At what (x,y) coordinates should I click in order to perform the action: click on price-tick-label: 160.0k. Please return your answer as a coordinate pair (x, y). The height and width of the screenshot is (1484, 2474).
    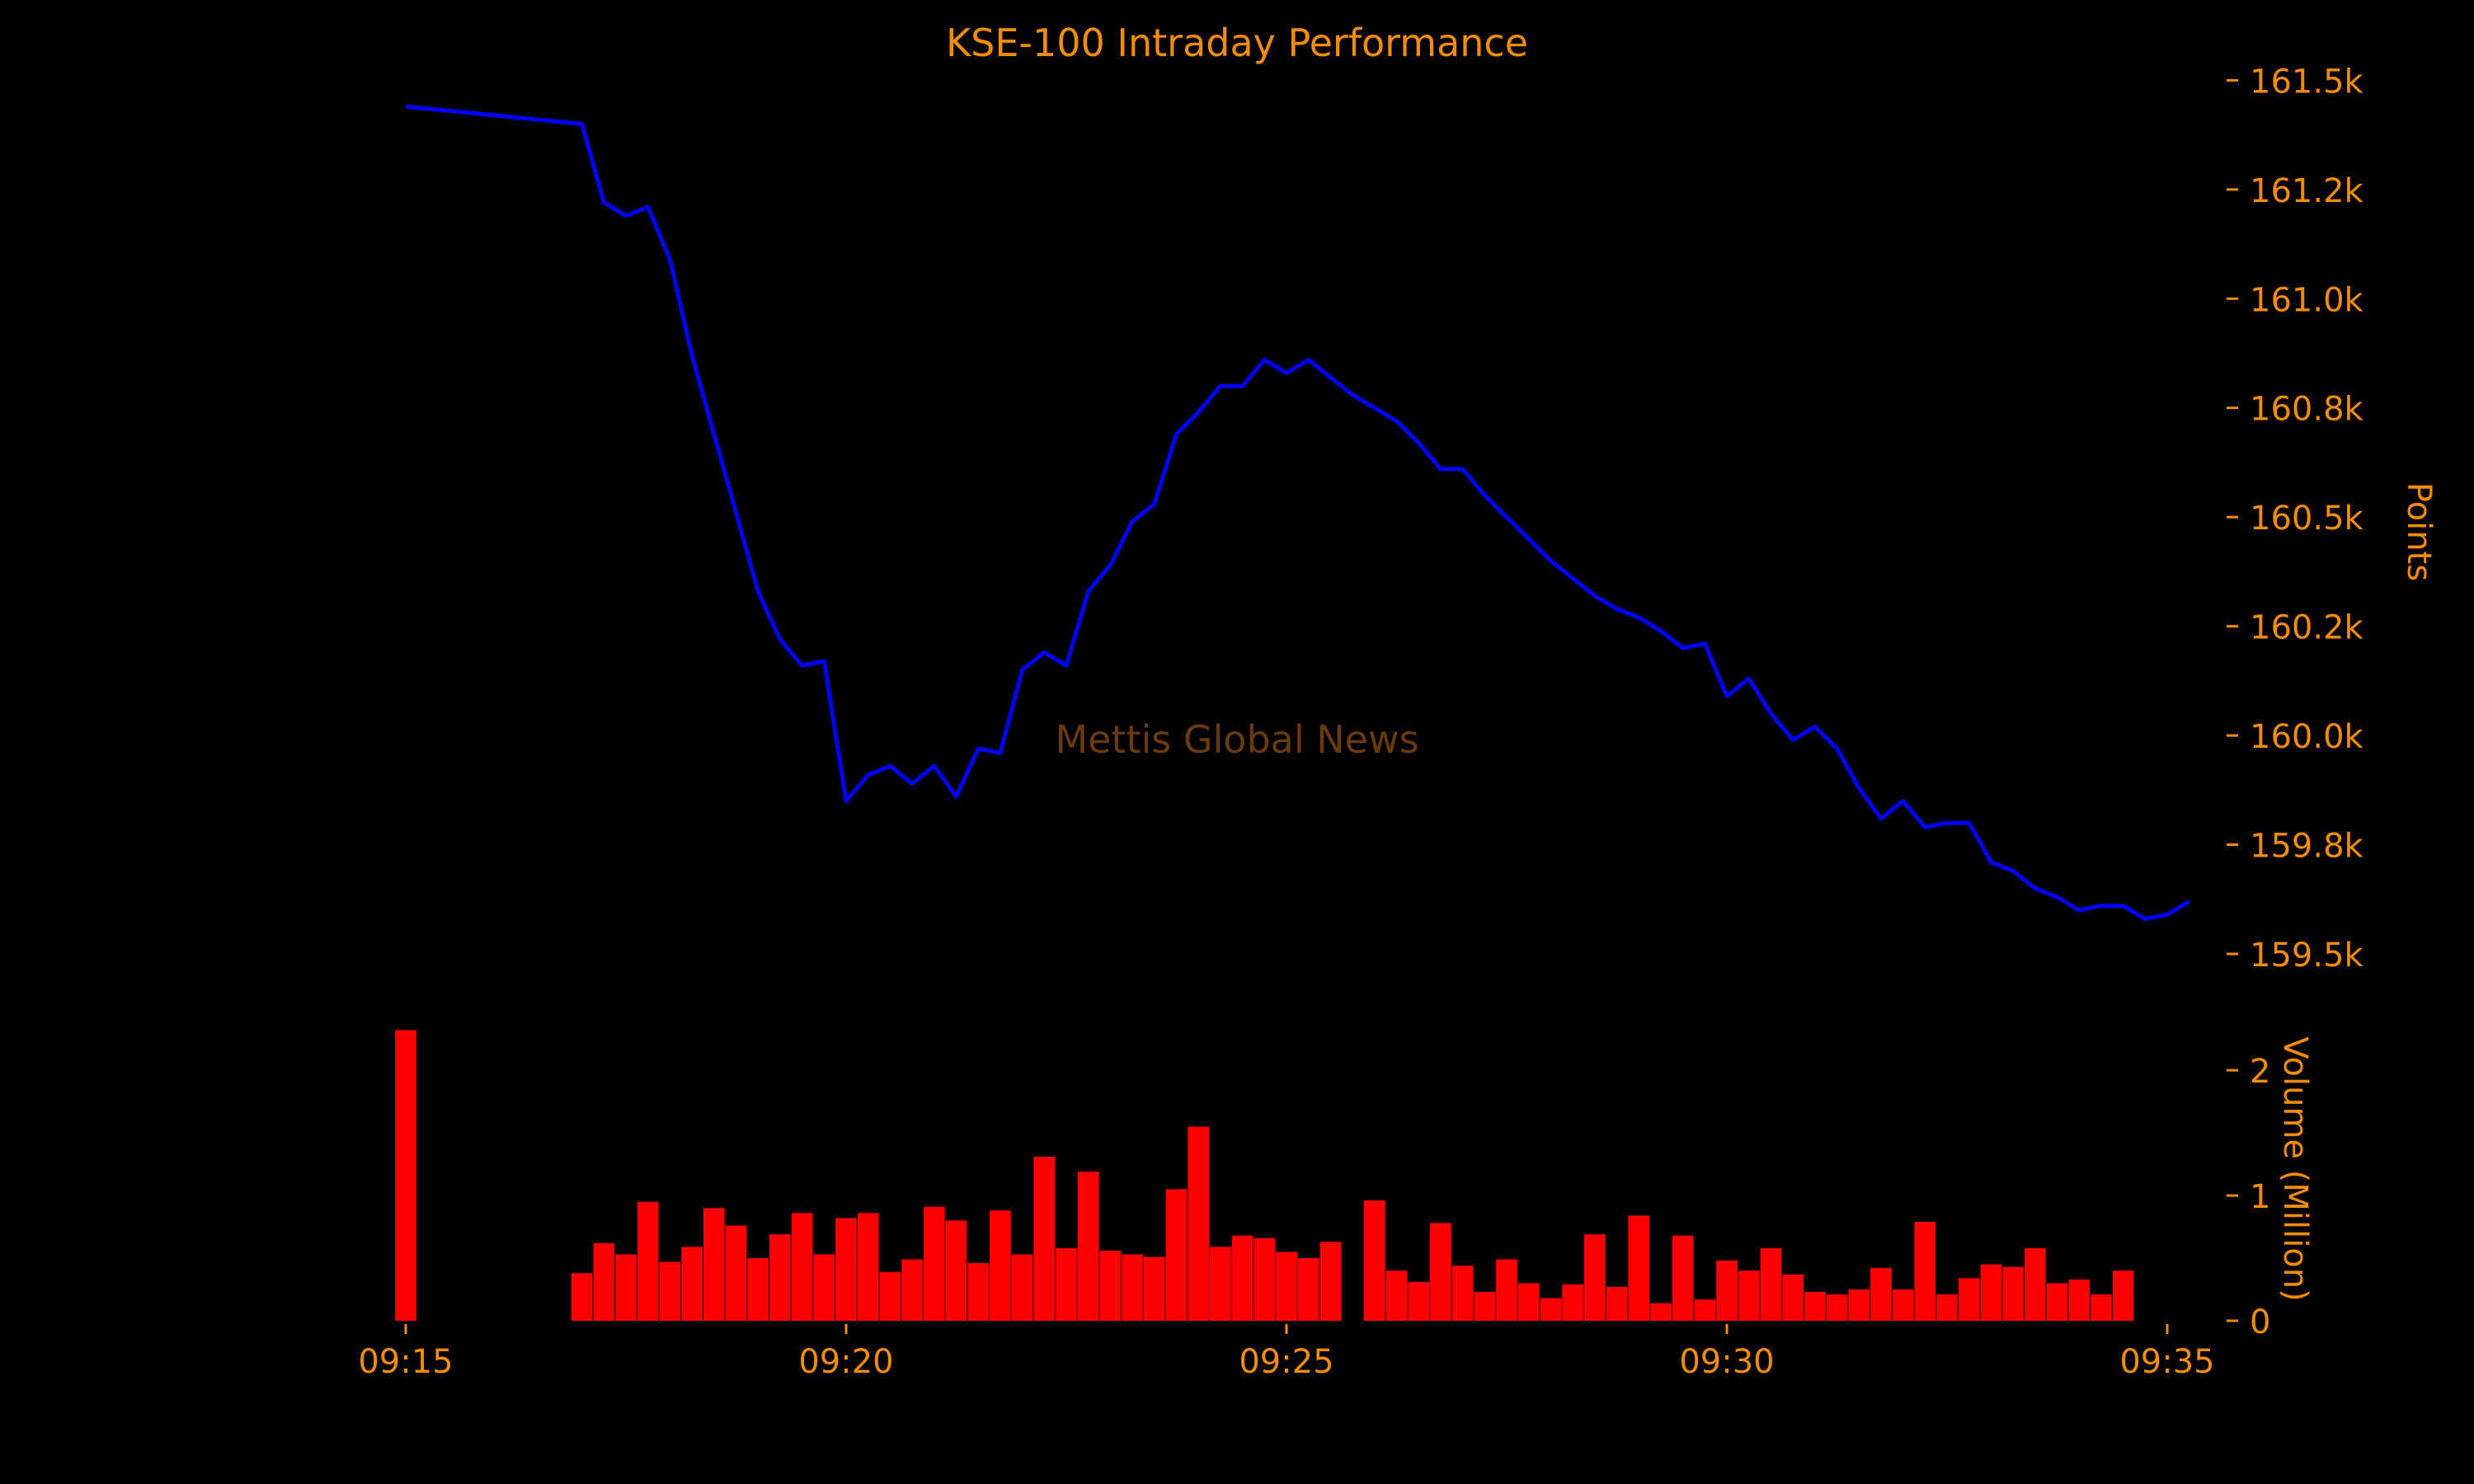
    Looking at the image, I should click on (2307, 737).